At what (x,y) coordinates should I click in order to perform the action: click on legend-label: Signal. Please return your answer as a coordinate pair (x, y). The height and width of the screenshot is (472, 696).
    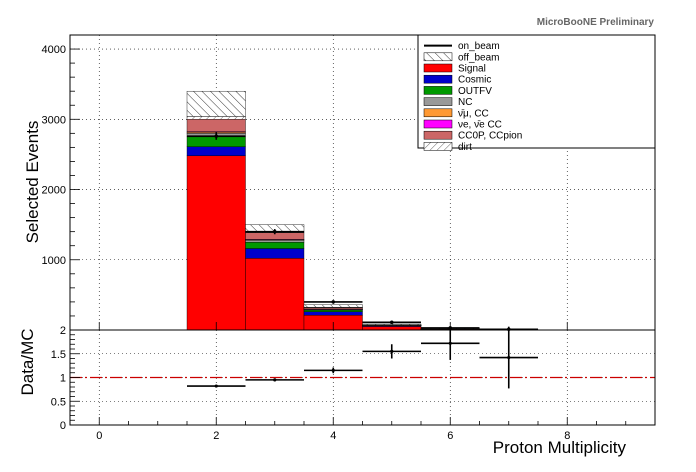
    Looking at the image, I should click on (472, 69).